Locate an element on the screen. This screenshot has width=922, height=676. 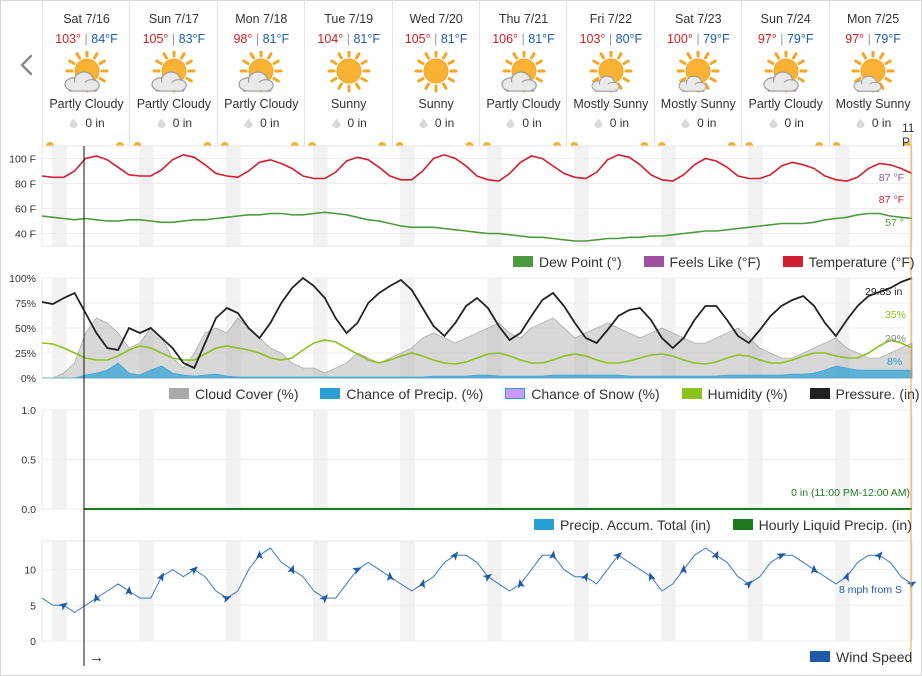
previous-period-button is located at coordinates (27, 65).